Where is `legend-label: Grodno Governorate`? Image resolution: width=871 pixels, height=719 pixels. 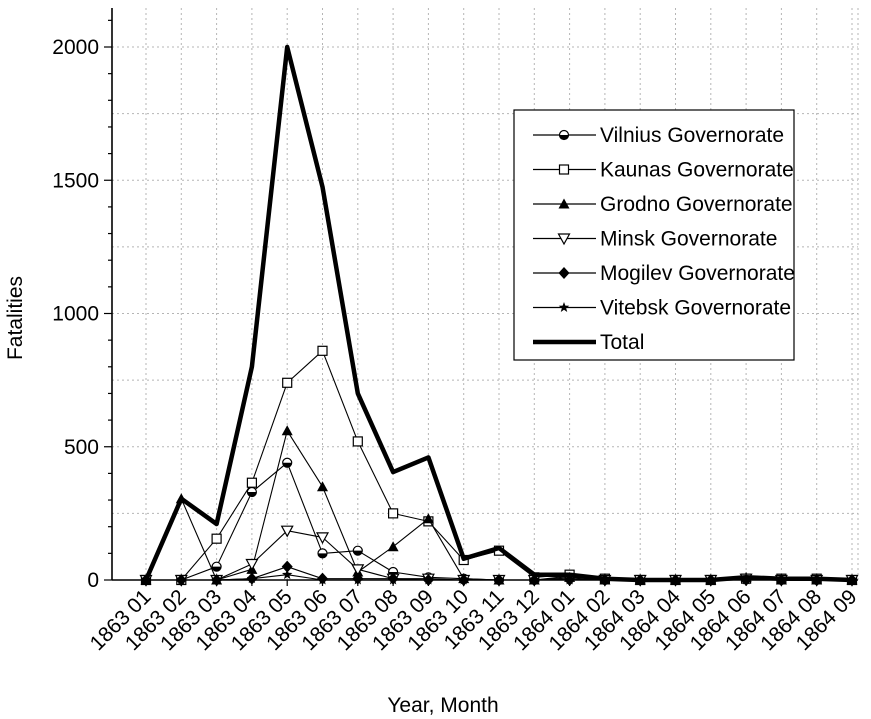 legend-label: Grodno Governorate is located at coordinates (696, 204).